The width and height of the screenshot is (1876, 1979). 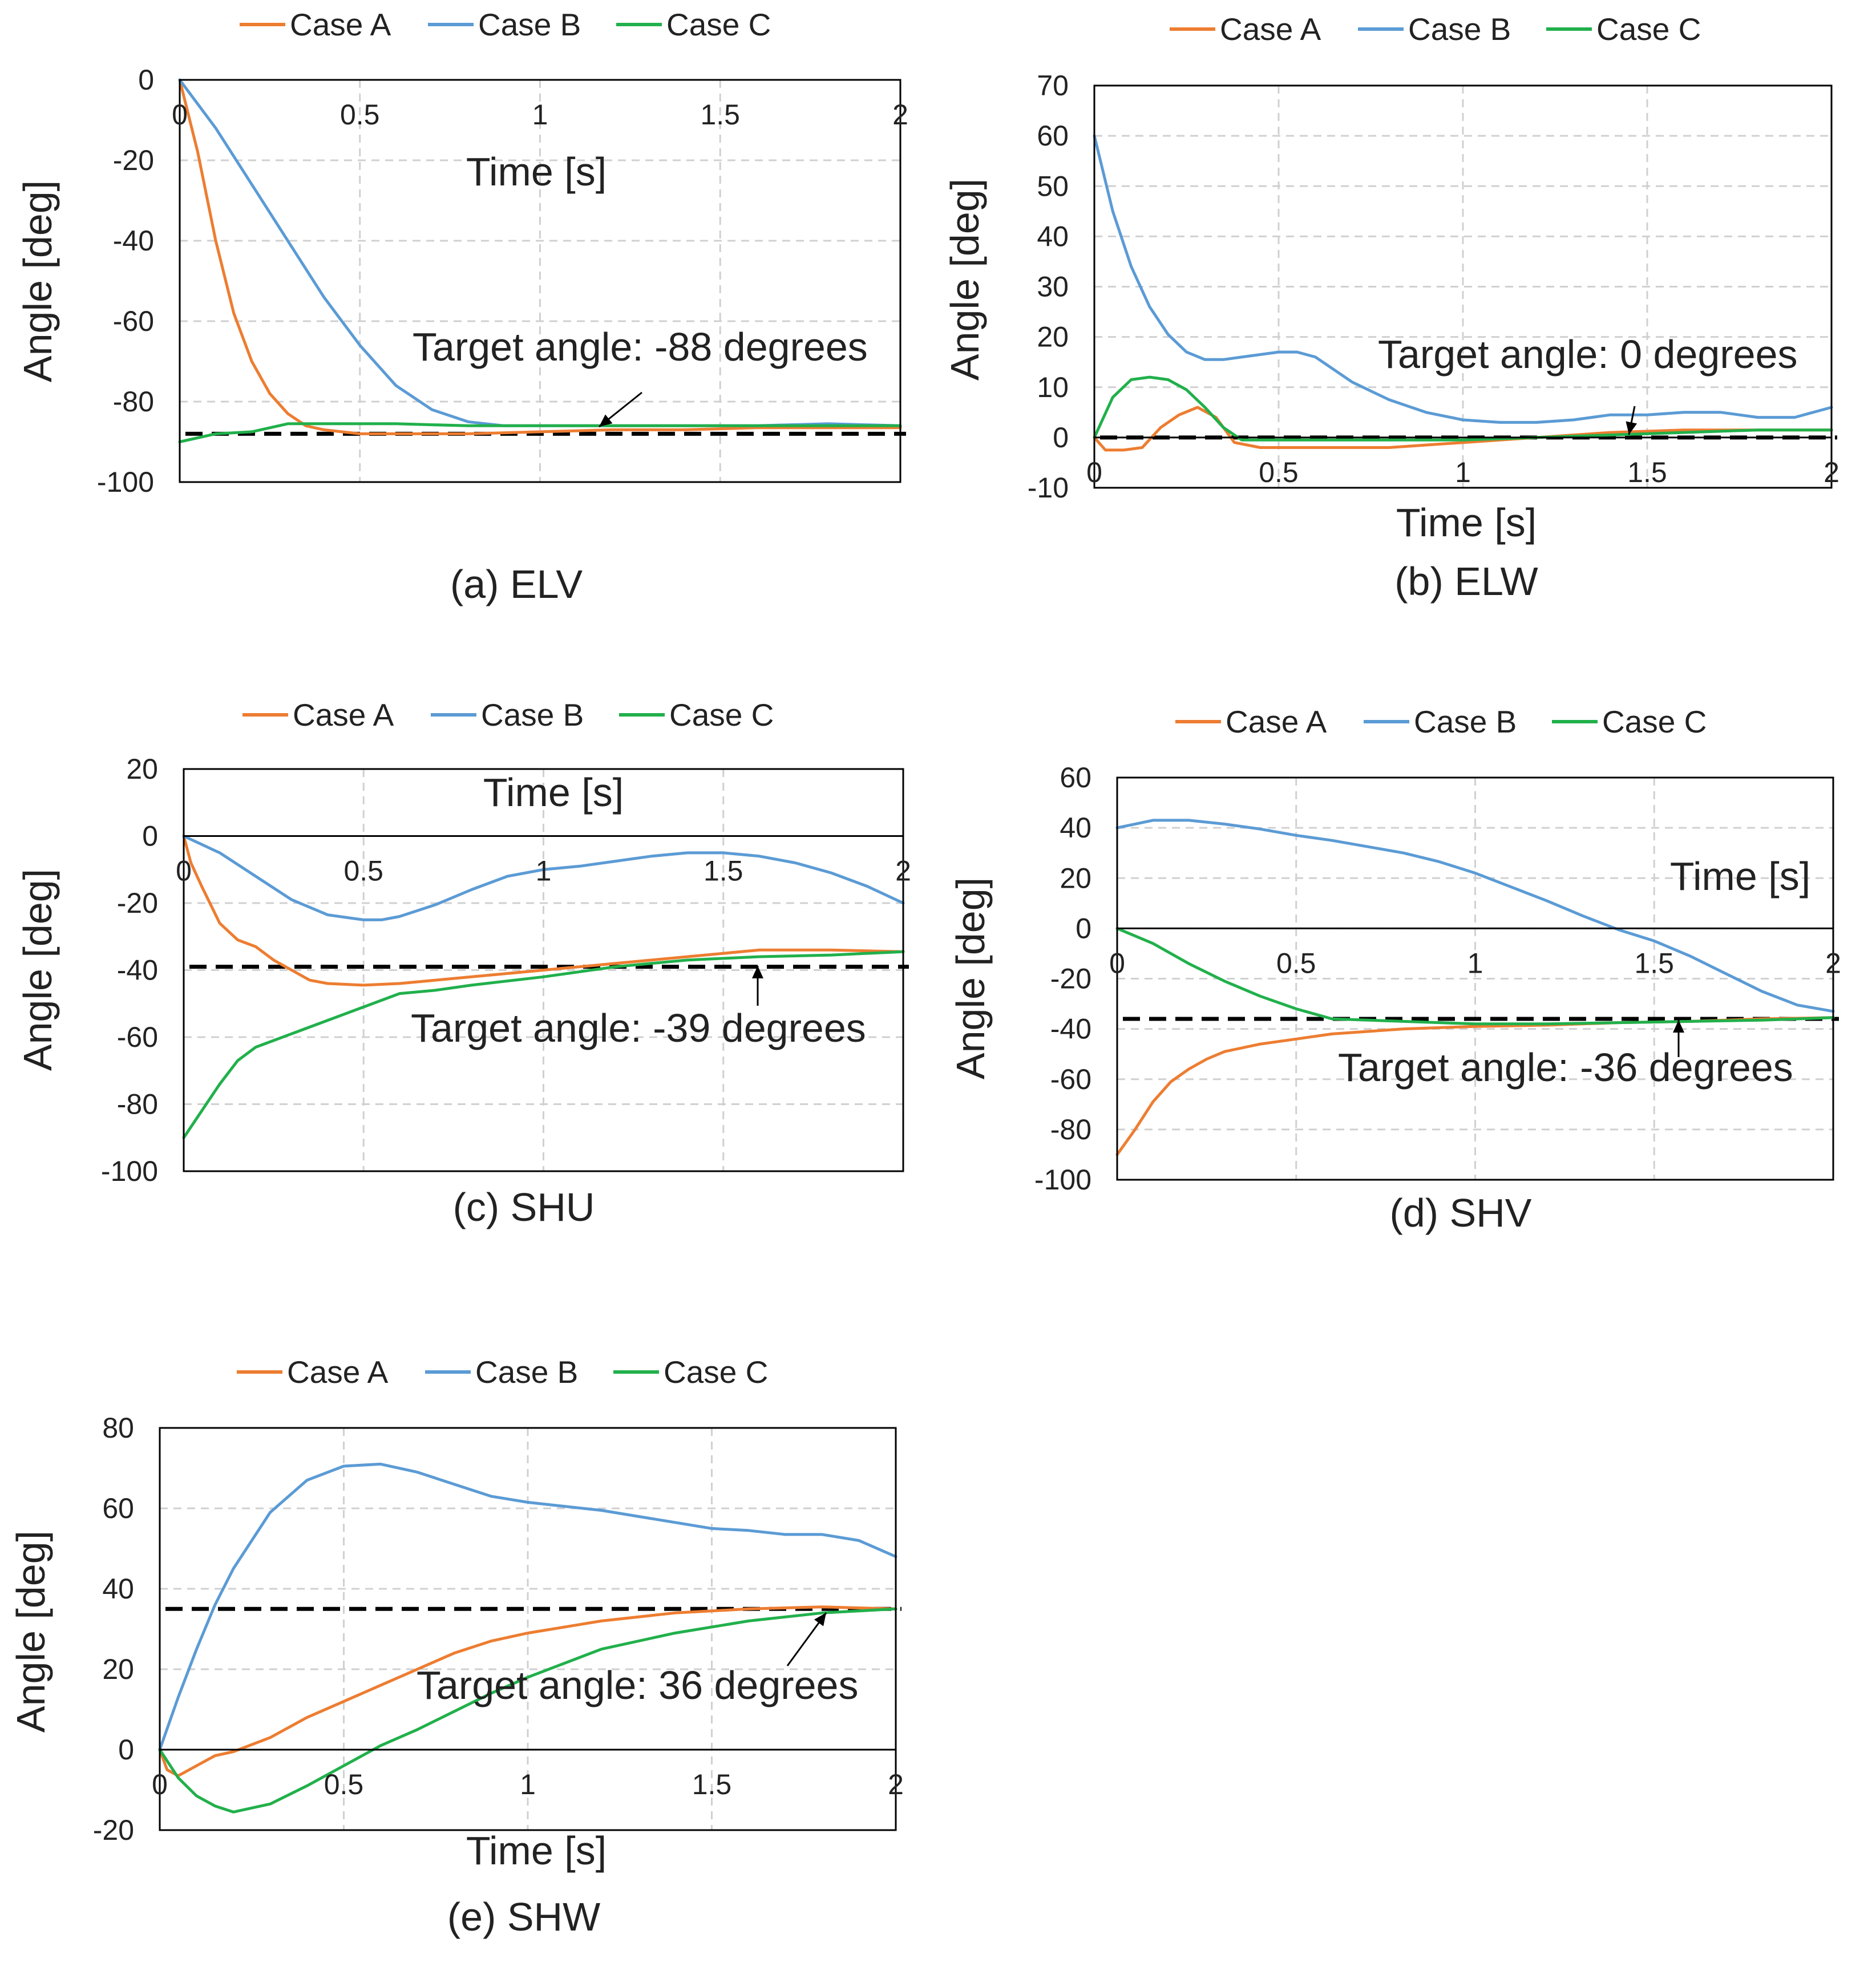 What do you see at coordinates (344, 1784) in the screenshot?
I see `chart-e-xtick-label: 0.5` at bounding box center [344, 1784].